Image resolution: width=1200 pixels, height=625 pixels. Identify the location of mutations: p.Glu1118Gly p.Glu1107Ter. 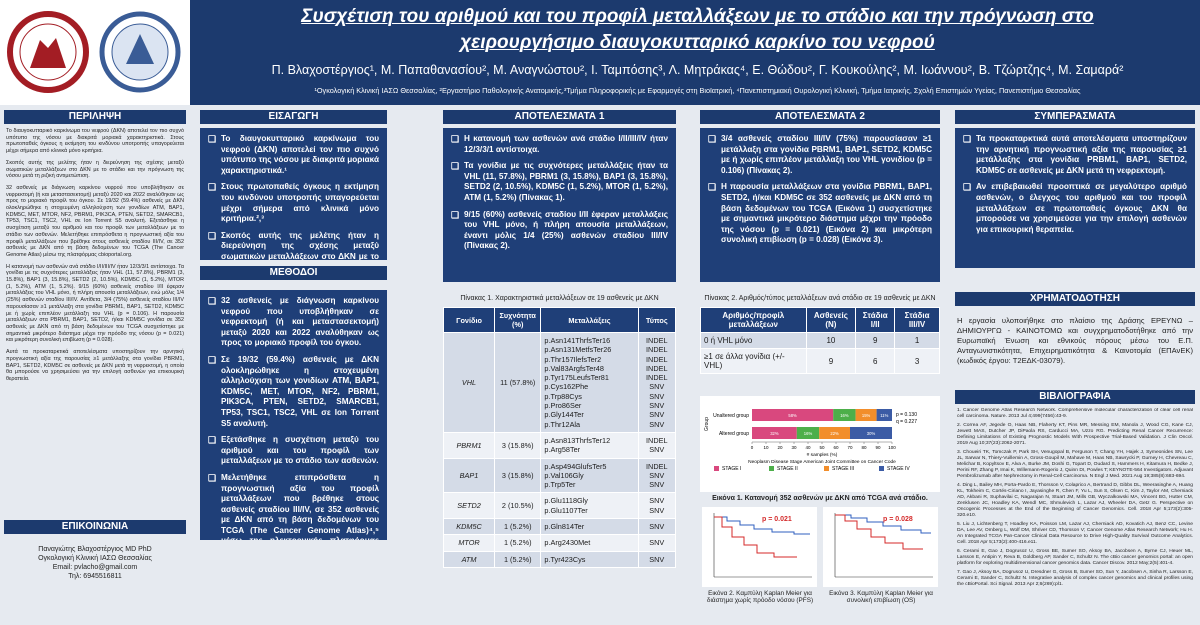
(589, 506).